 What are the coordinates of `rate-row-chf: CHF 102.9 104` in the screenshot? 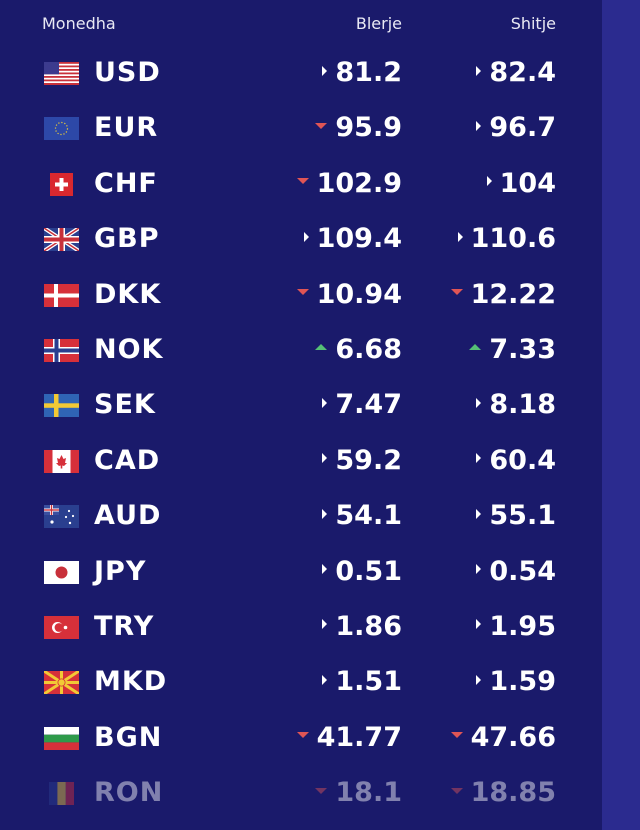 It's located at (301, 184).